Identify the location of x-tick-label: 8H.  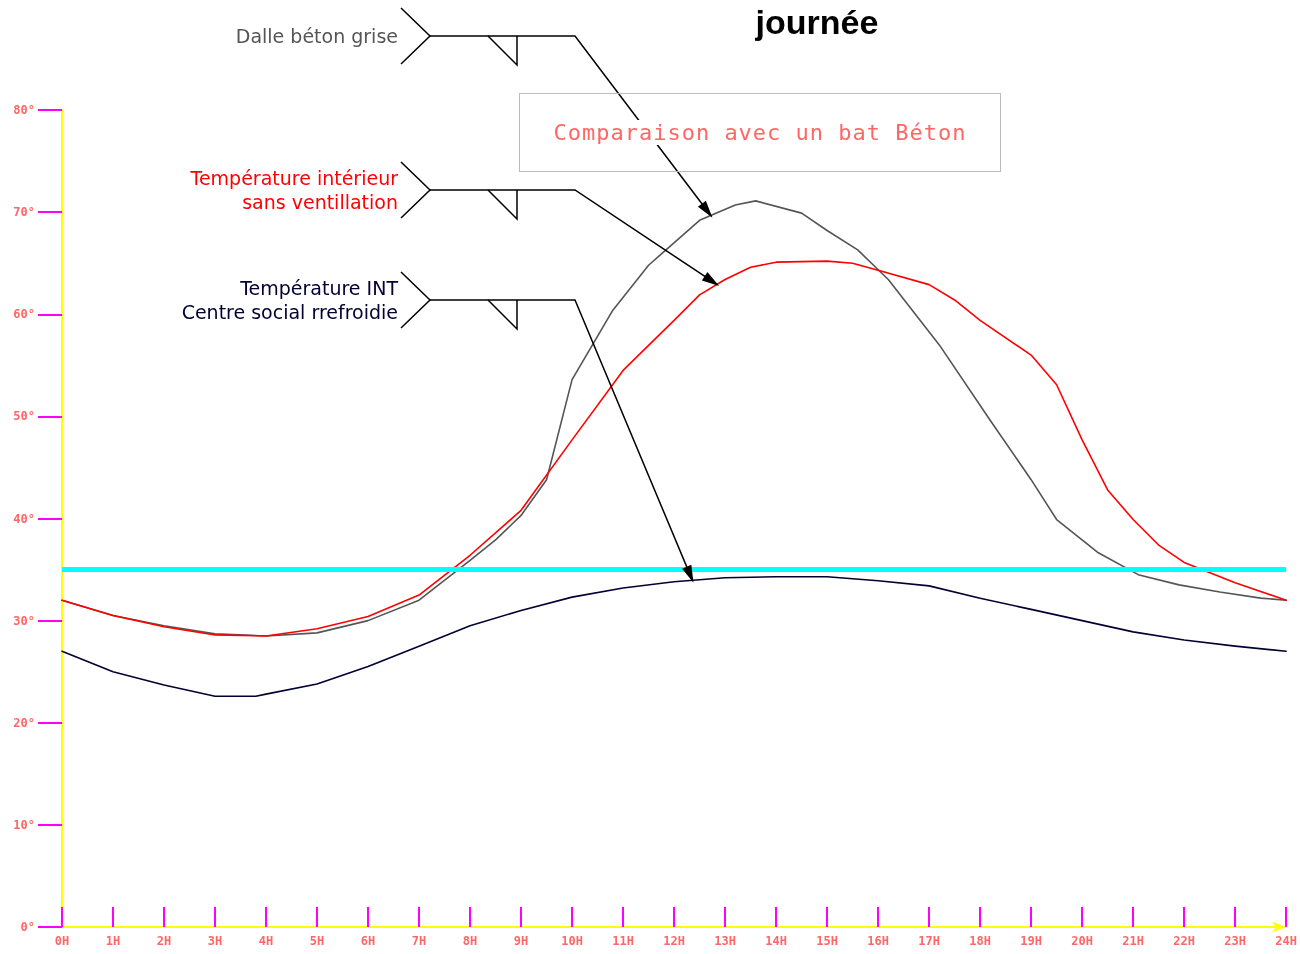
(470, 941).